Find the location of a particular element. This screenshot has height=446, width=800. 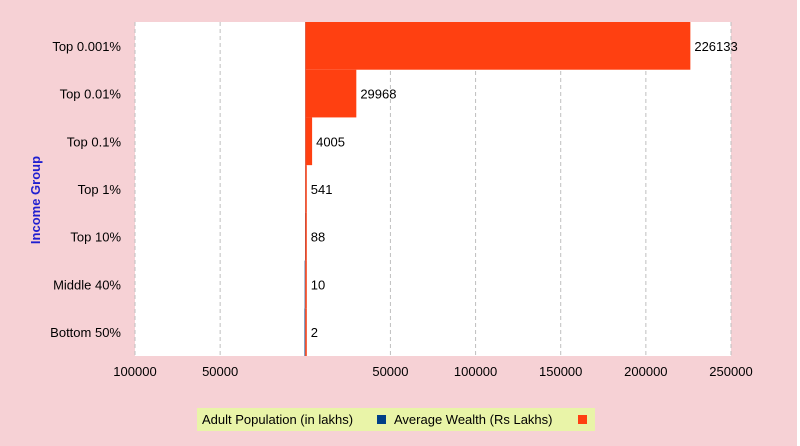

legend-swatch-population is located at coordinates (381, 419).